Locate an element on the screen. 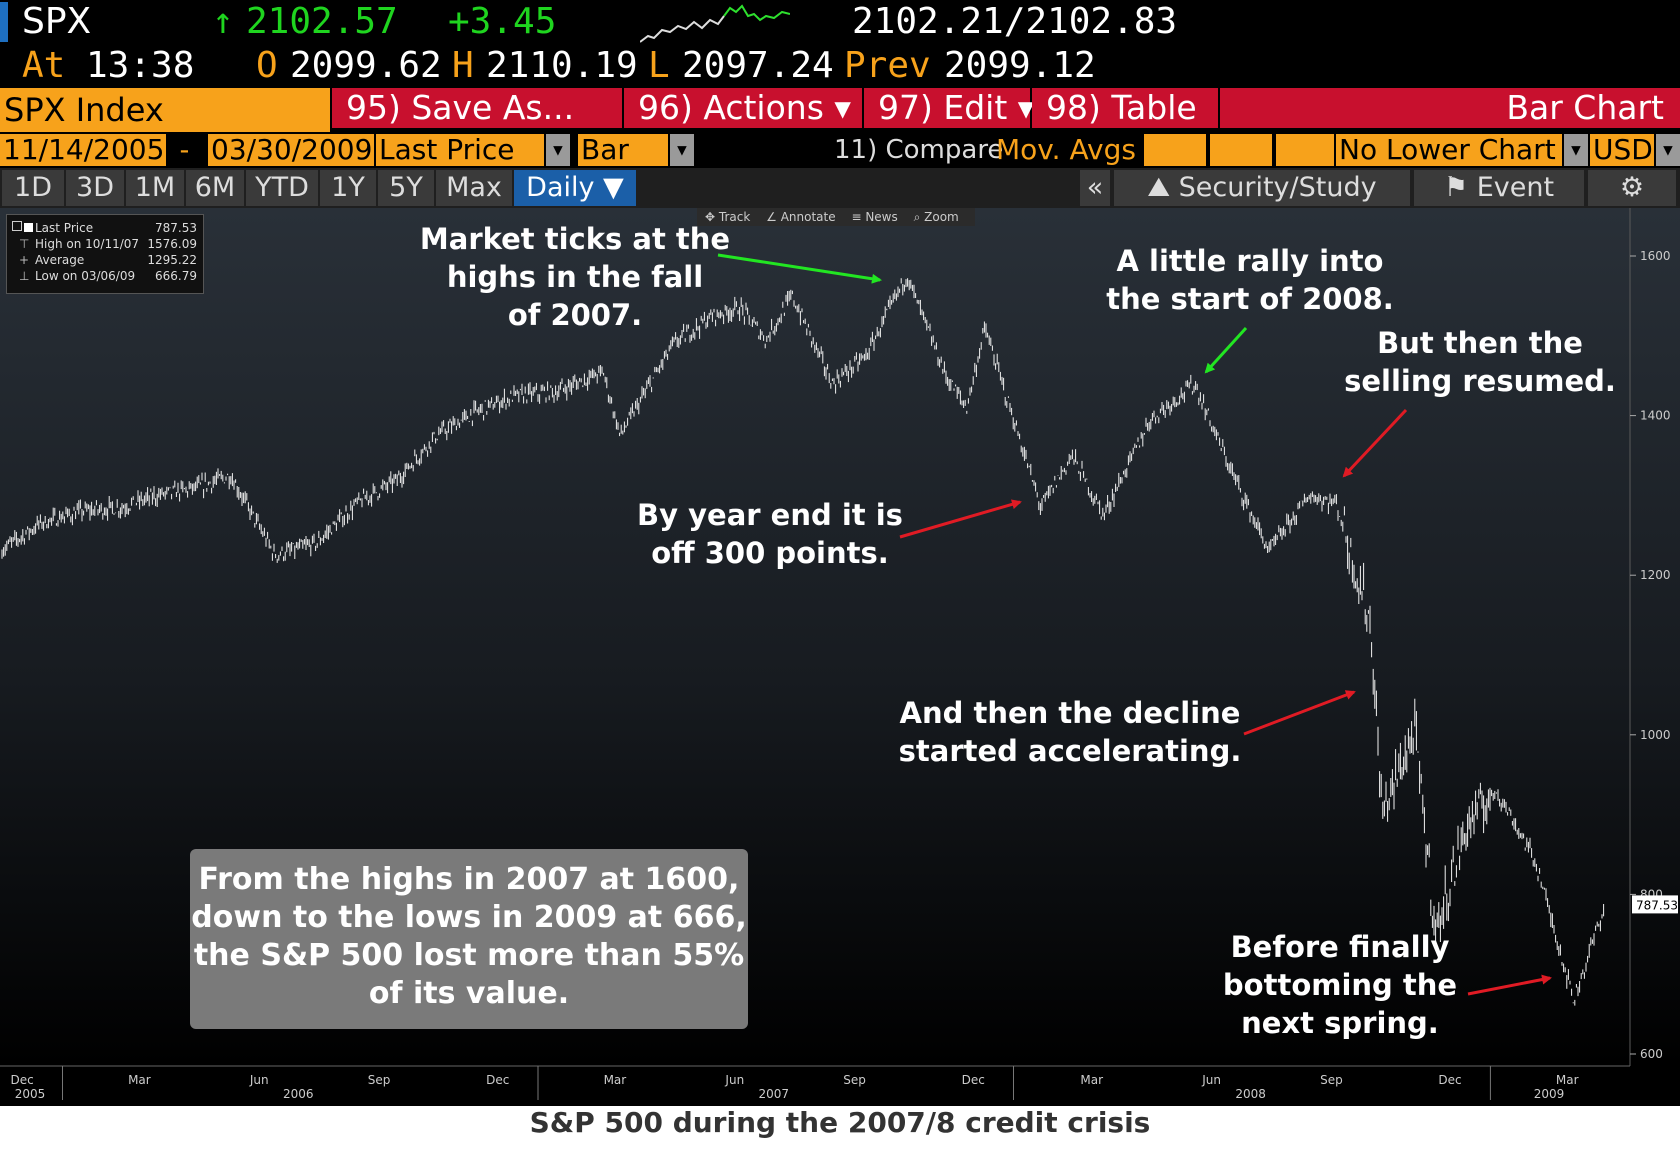 This screenshot has height=1151, width=1680. time-label: At is located at coordinates (44, 65).